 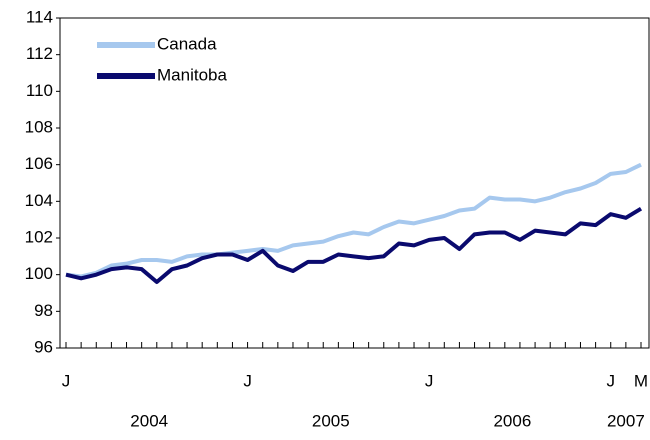 What do you see at coordinates (39, 53) in the screenshot?
I see `y-tick-label: 112` at bounding box center [39, 53].